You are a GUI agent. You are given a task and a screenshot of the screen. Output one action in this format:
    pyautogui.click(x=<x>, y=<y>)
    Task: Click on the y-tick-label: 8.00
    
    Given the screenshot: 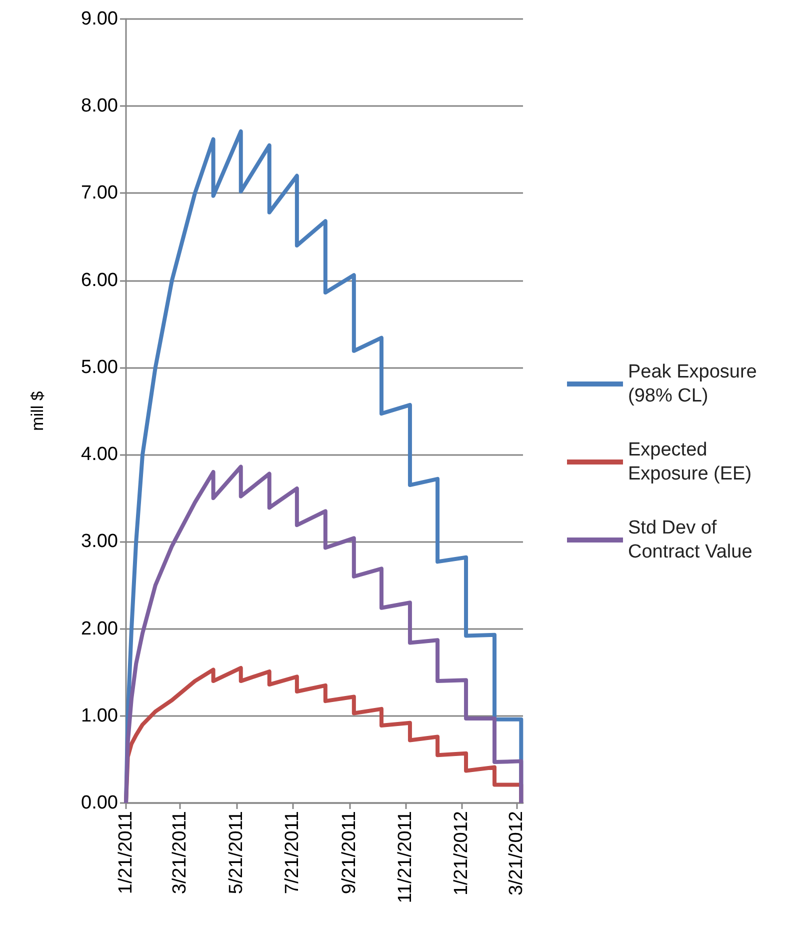 What is the action you would take?
    pyautogui.click(x=99, y=106)
    